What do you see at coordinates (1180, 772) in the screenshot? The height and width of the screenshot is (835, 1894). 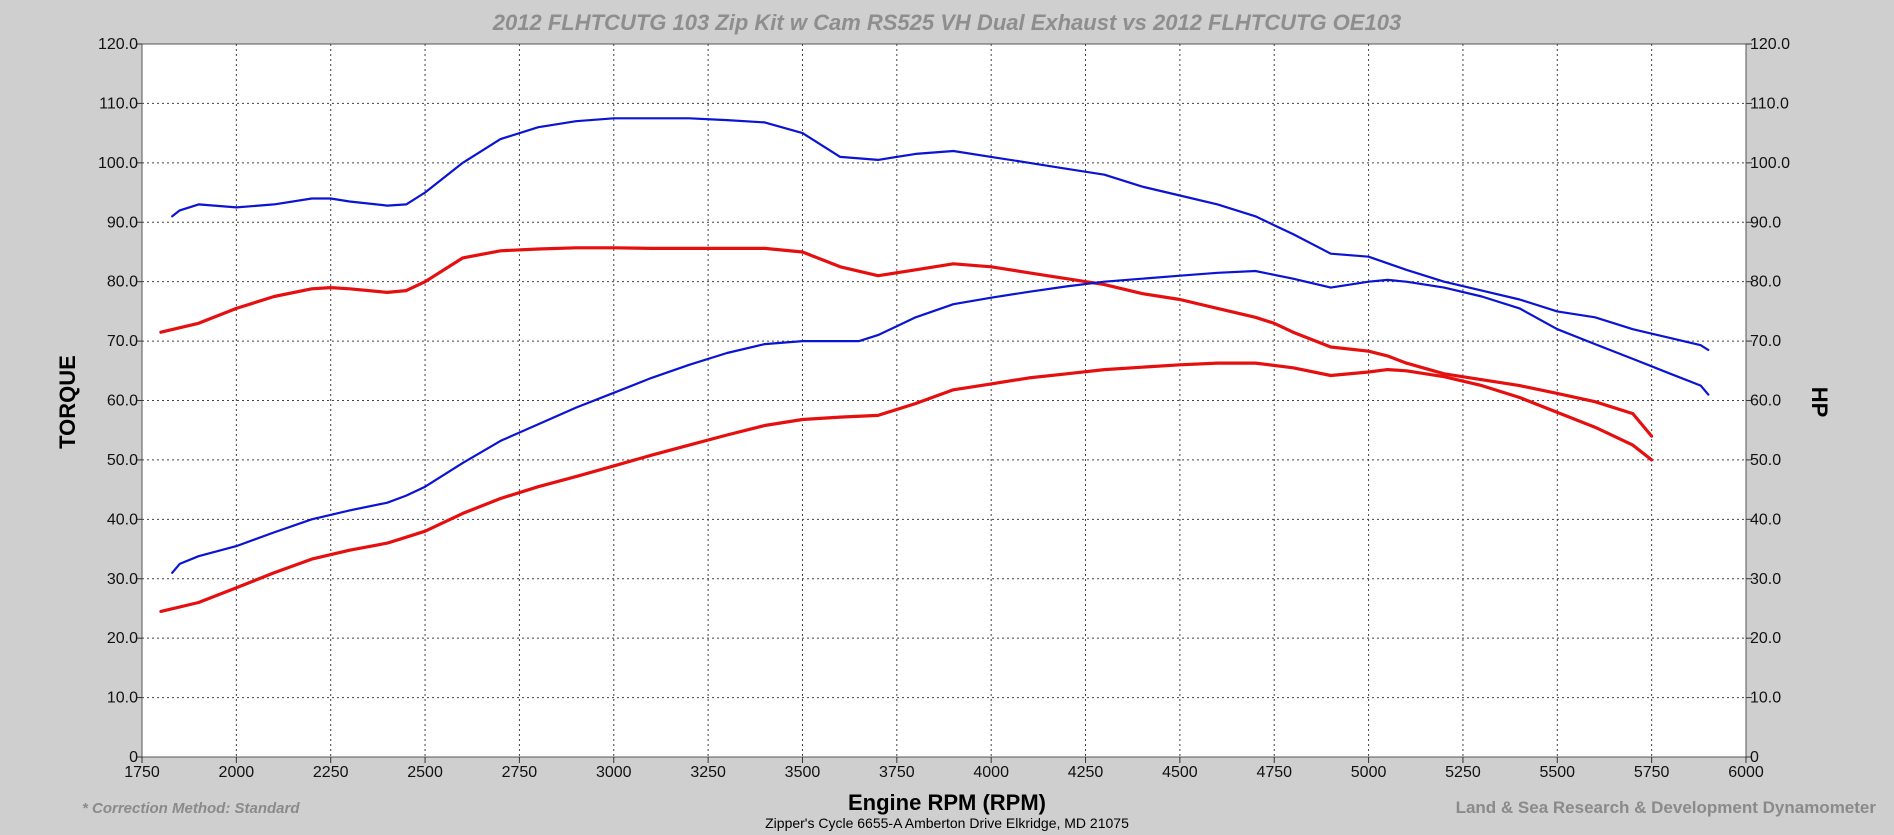 I see `x-tick-label: 4500` at bounding box center [1180, 772].